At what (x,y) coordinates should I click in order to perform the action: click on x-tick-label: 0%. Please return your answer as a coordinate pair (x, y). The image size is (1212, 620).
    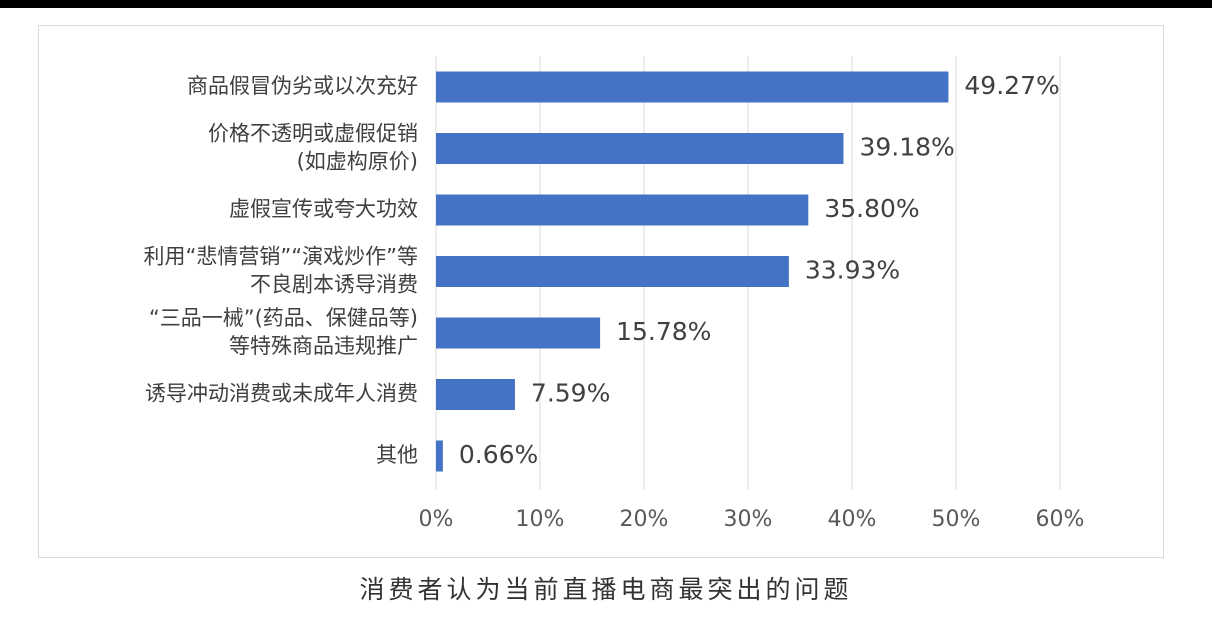
    Looking at the image, I should click on (436, 519).